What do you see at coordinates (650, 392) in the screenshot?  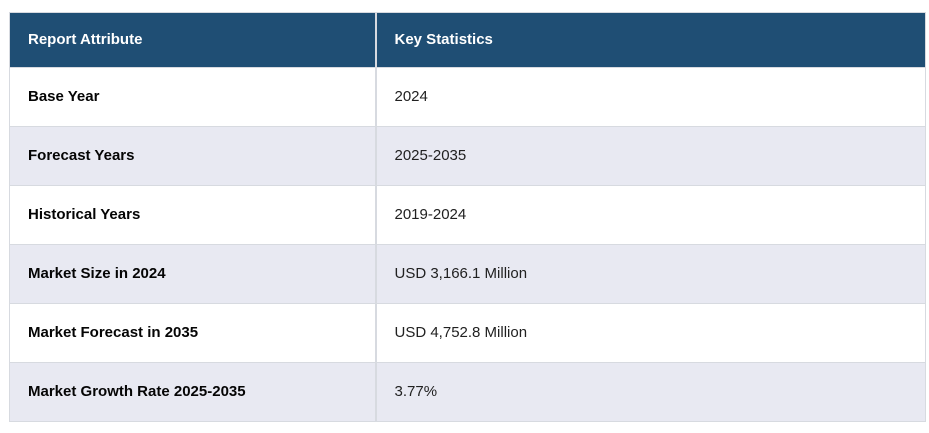 I see `value-cell-market-growth-rate: 3.77%` at bounding box center [650, 392].